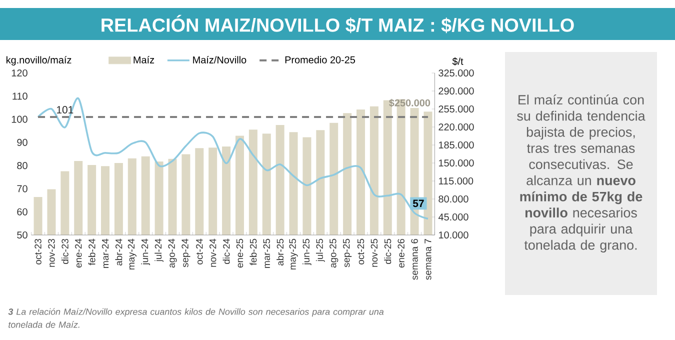 The image size is (675, 340). What do you see at coordinates (428, 259) in the screenshot?
I see `x-tick-label: semana 7` at bounding box center [428, 259].